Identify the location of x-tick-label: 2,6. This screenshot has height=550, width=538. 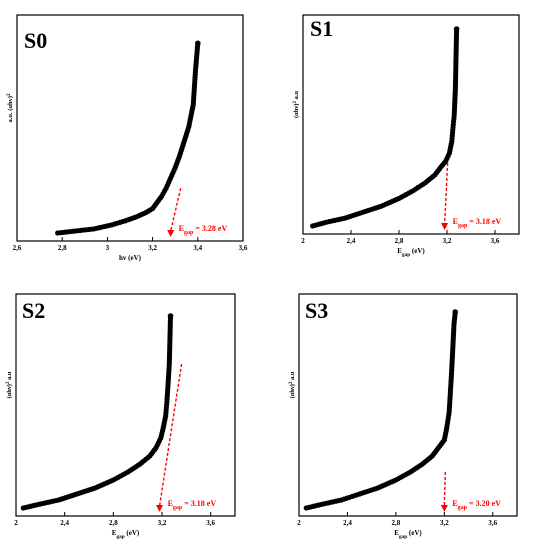
(17, 248).